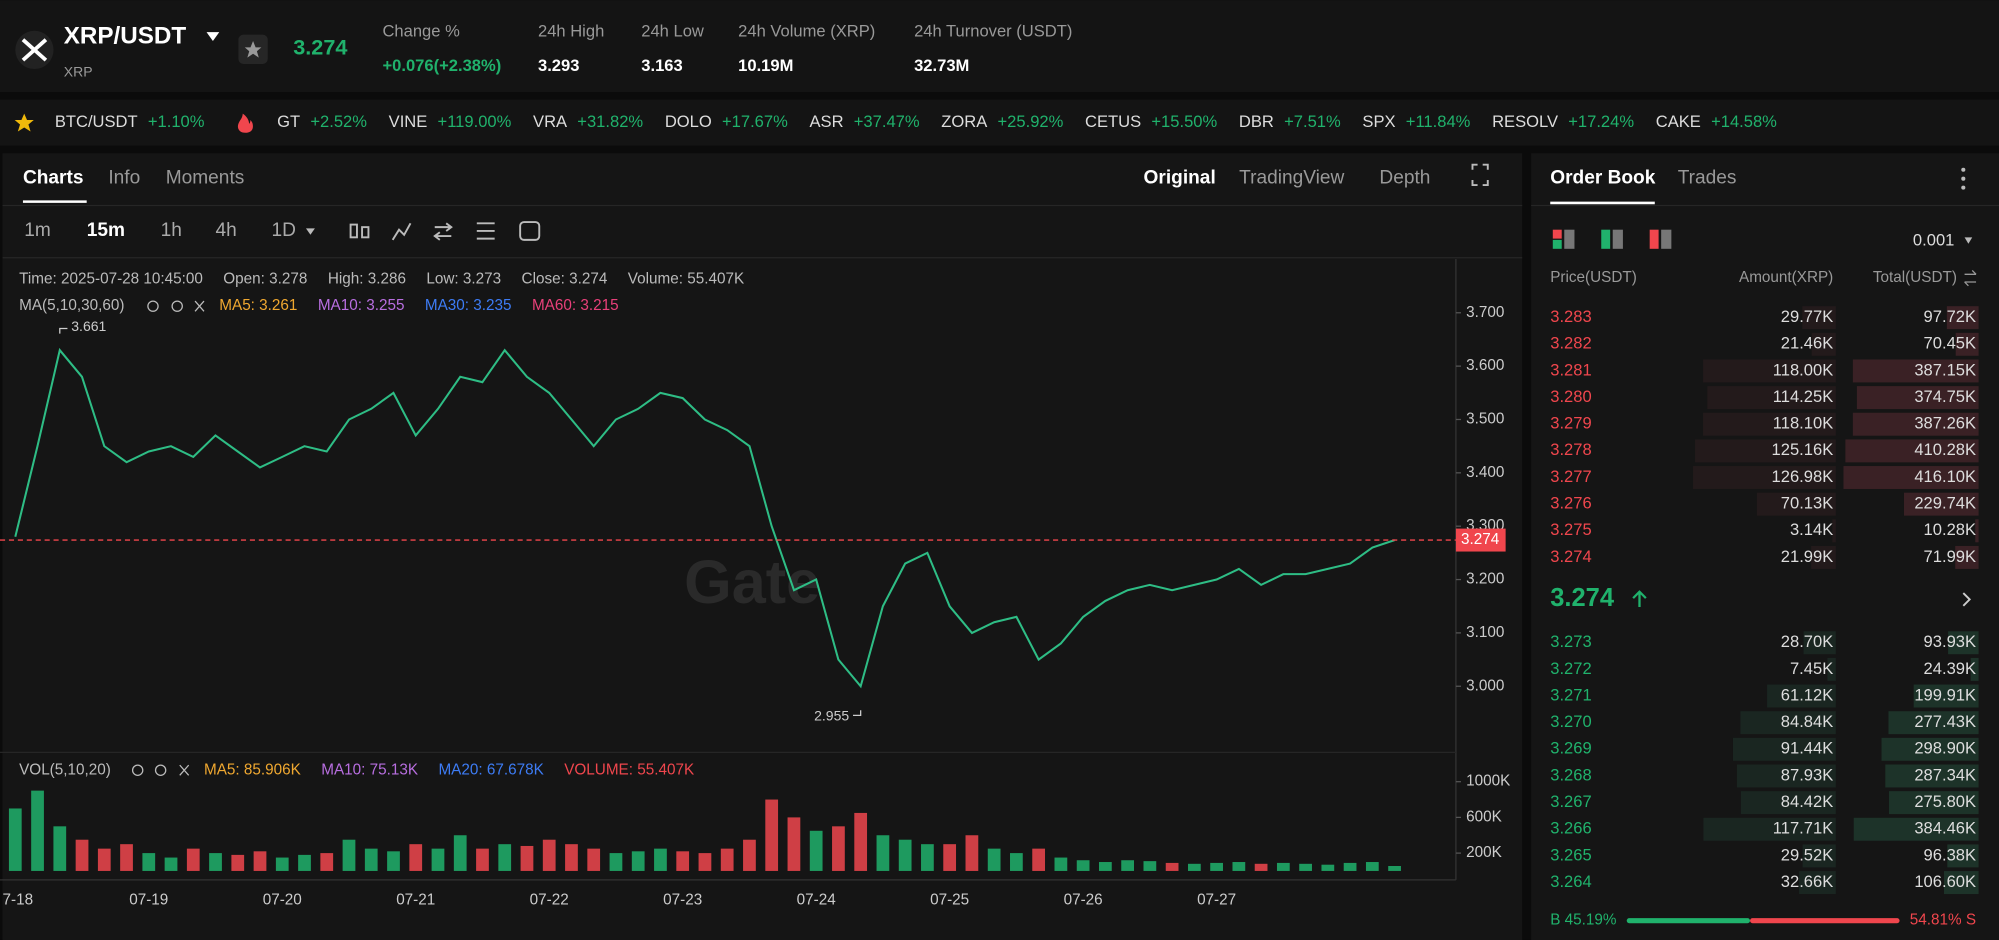 The width and height of the screenshot is (1999, 940). I want to click on chart-tab: Charts, so click(53, 178).